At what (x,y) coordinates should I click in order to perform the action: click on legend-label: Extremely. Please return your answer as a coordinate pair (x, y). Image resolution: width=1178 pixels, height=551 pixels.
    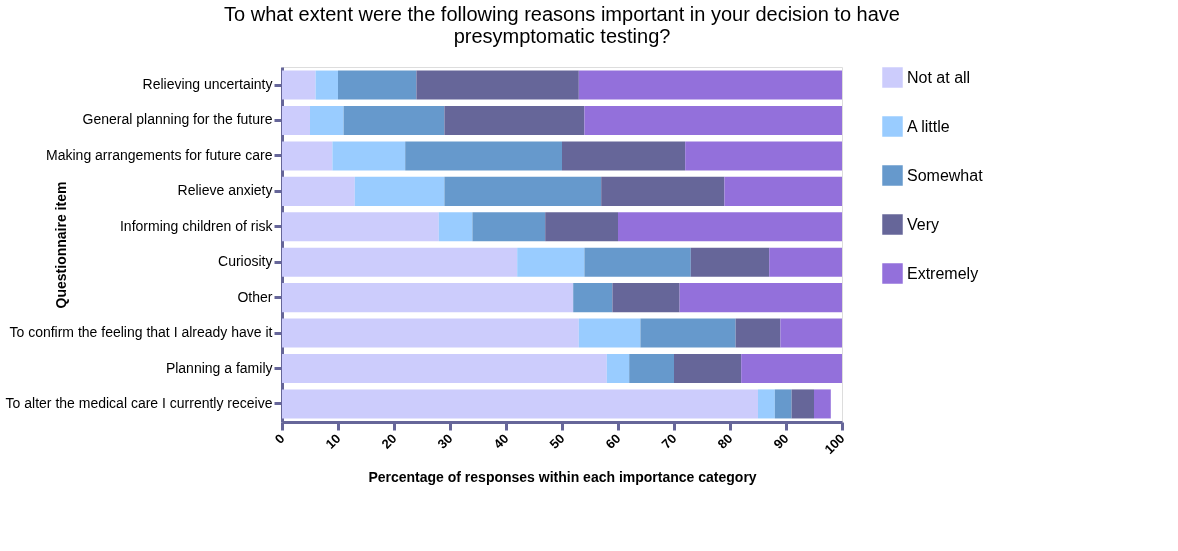
    Looking at the image, I should click on (943, 273).